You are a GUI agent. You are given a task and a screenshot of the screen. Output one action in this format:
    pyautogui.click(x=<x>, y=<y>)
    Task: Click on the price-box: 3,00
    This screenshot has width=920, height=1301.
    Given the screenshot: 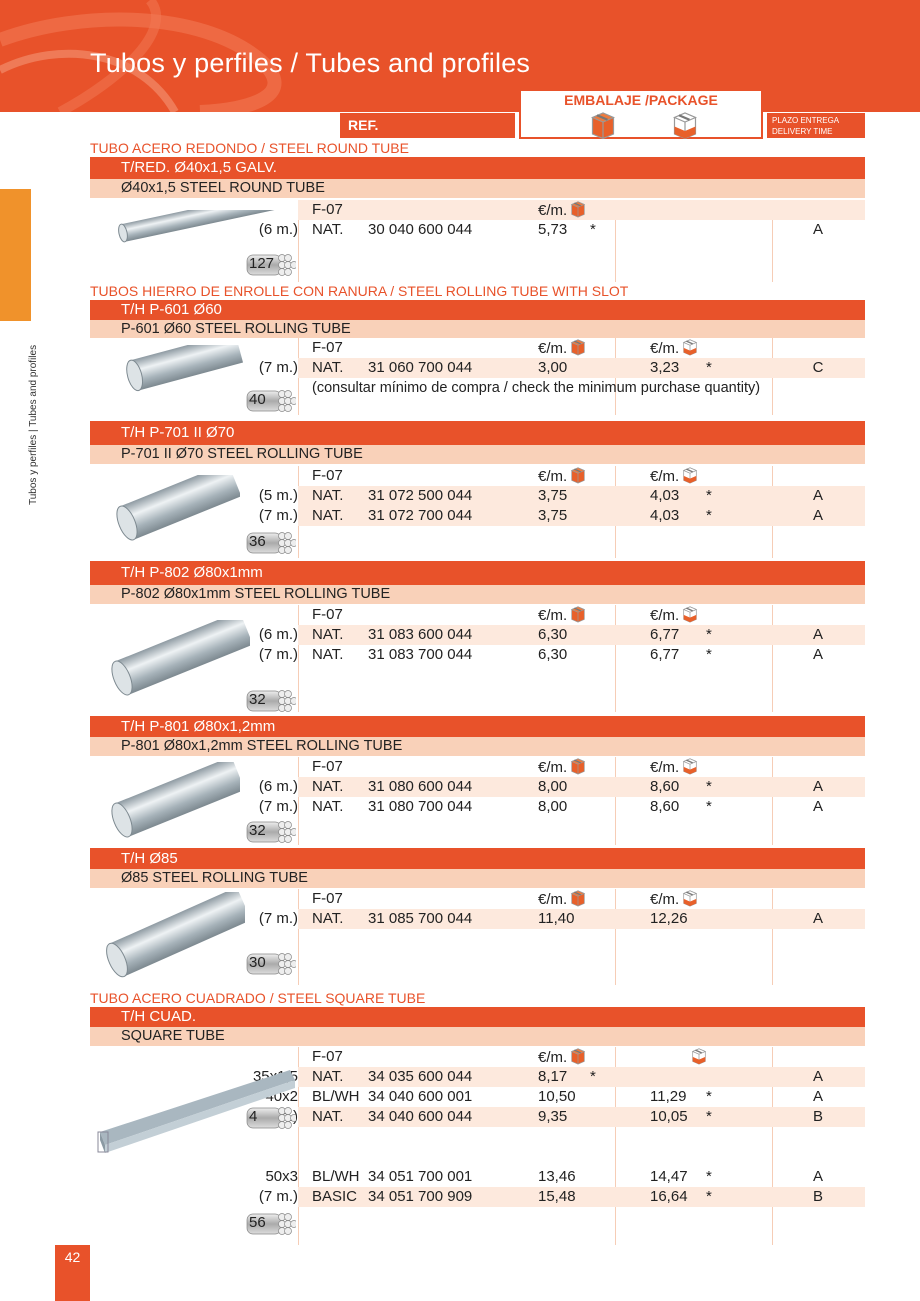 What is the action you would take?
    pyautogui.click(x=553, y=367)
    